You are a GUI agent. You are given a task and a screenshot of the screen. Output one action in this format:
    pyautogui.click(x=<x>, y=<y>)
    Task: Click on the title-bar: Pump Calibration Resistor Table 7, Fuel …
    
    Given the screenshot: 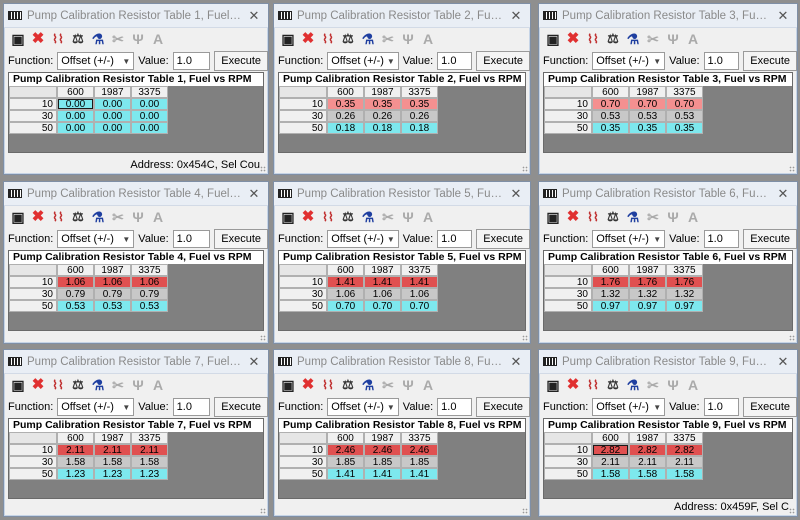 What is the action you would take?
    pyautogui.click(x=136, y=362)
    